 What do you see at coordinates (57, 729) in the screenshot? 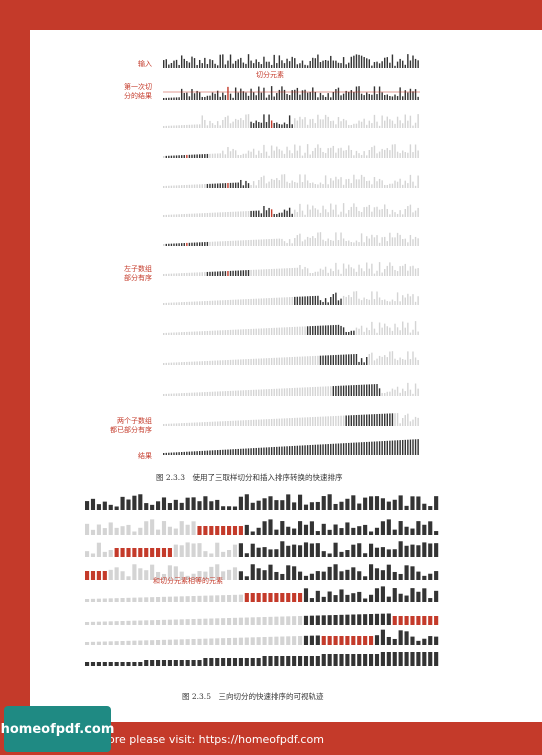
I see `site-badge: homeofpdf.com` at bounding box center [57, 729].